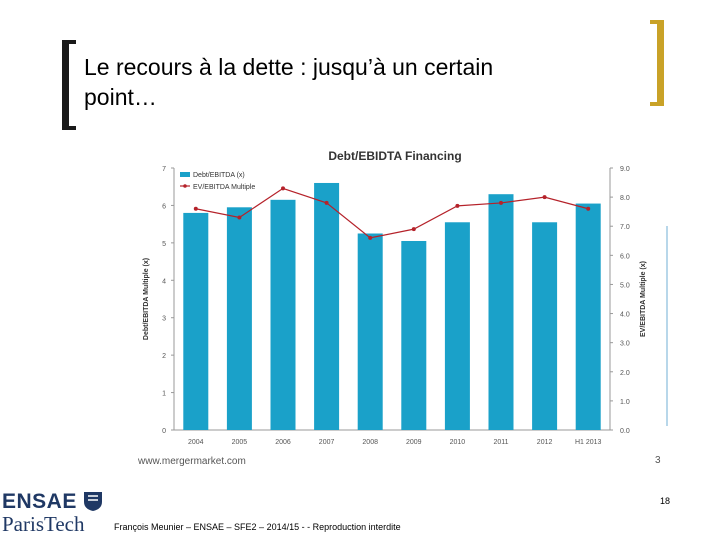  Describe the element at coordinates (643, 299) in the screenshot. I see `y-axis-label-right: EV/EBITDA Multiple (x)` at that location.